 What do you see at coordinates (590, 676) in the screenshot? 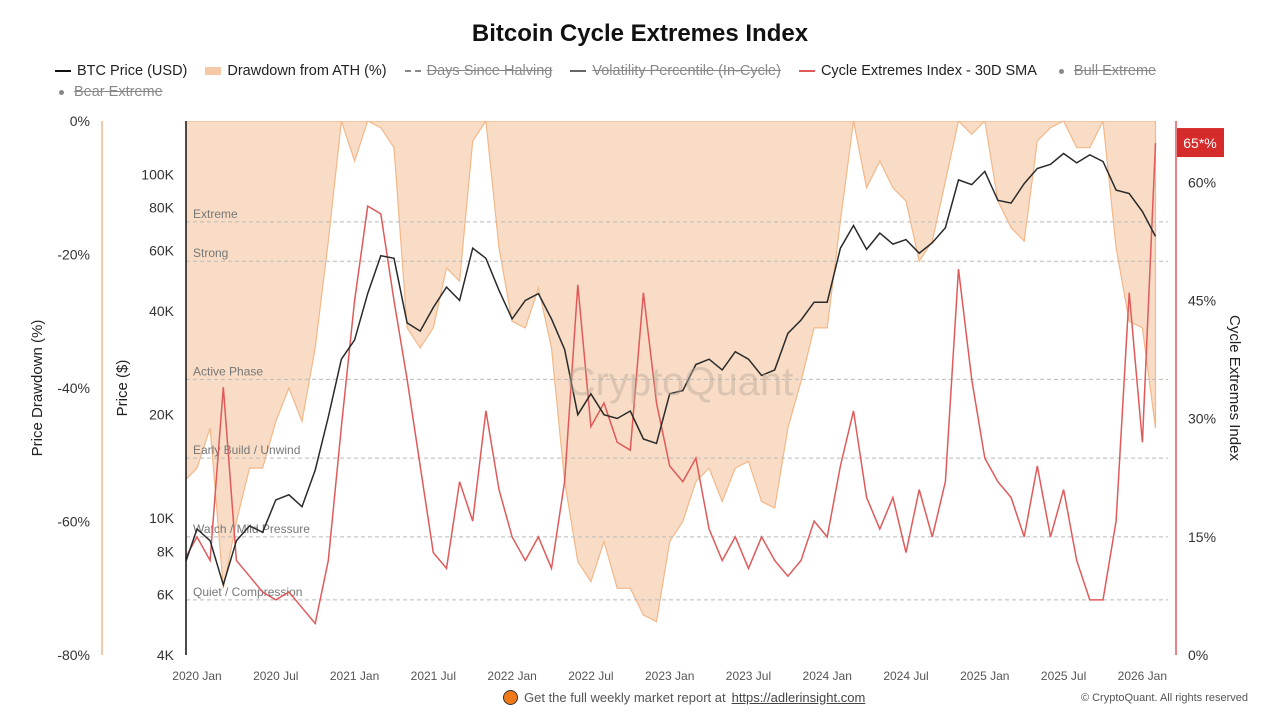
I see `x-tick-label: 2022 Jul` at bounding box center [590, 676].